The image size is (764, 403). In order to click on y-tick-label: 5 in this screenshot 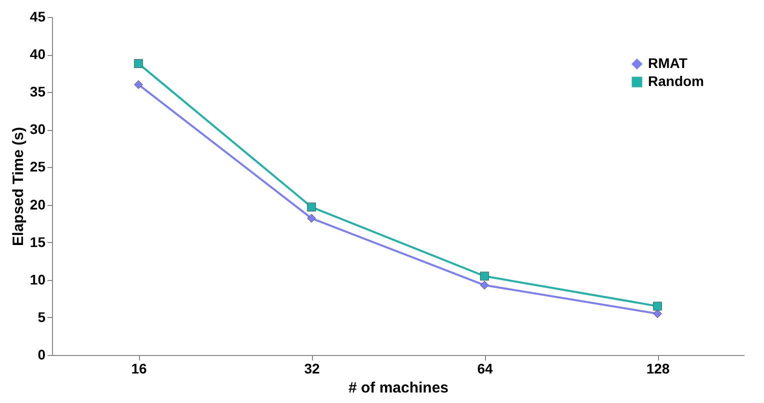, I will do `click(42, 316)`.